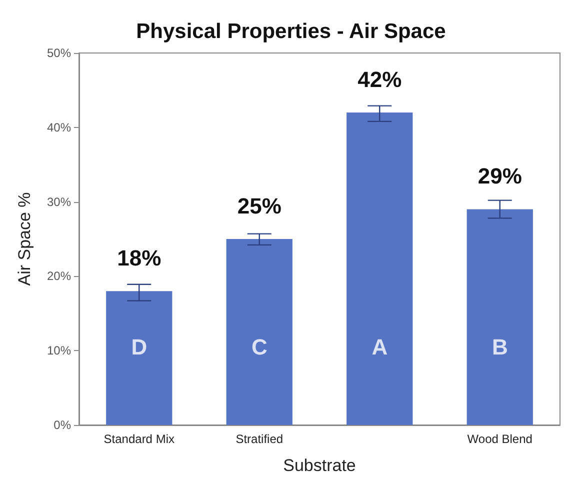 This screenshot has width=582, height=495. What do you see at coordinates (380, 347) in the screenshot?
I see `annotation: A` at bounding box center [380, 347].